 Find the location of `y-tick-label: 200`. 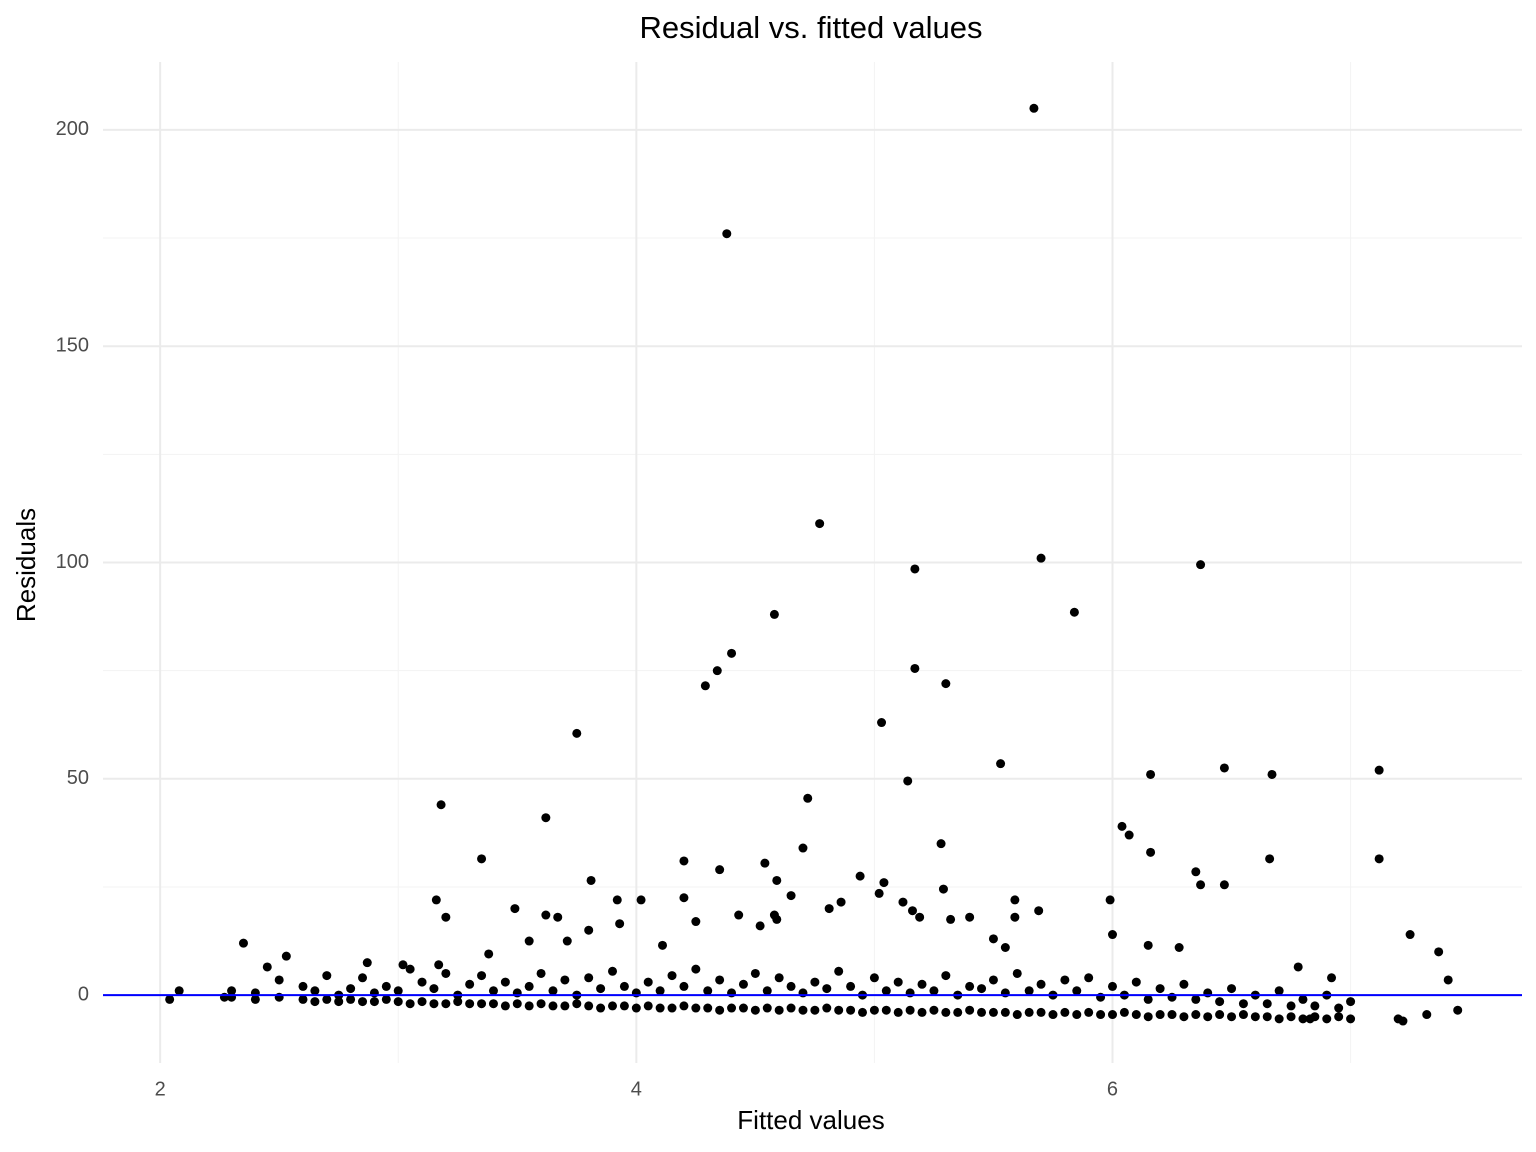

y-tick-label: 200 is located at coordinates (72, 129).